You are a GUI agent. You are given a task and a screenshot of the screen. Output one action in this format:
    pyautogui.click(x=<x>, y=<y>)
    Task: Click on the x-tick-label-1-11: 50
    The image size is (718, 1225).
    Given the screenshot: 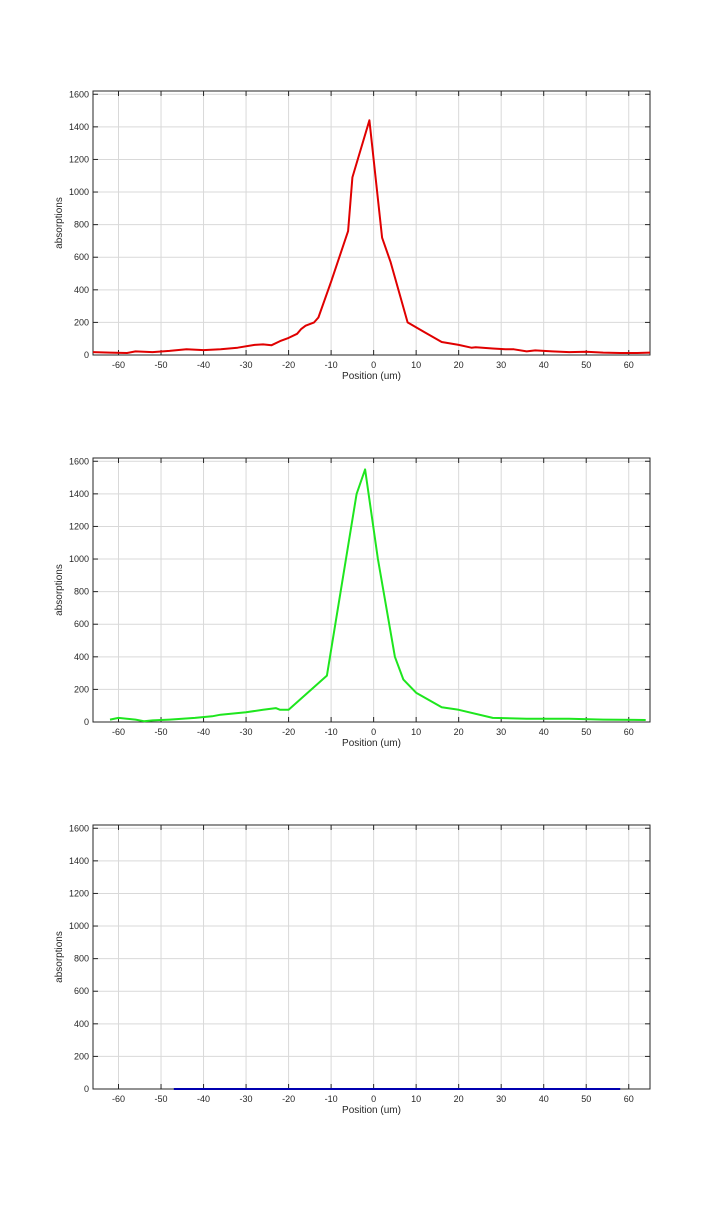 What is the action you would take?
    pyautogui.click(x=586, y=365)
    